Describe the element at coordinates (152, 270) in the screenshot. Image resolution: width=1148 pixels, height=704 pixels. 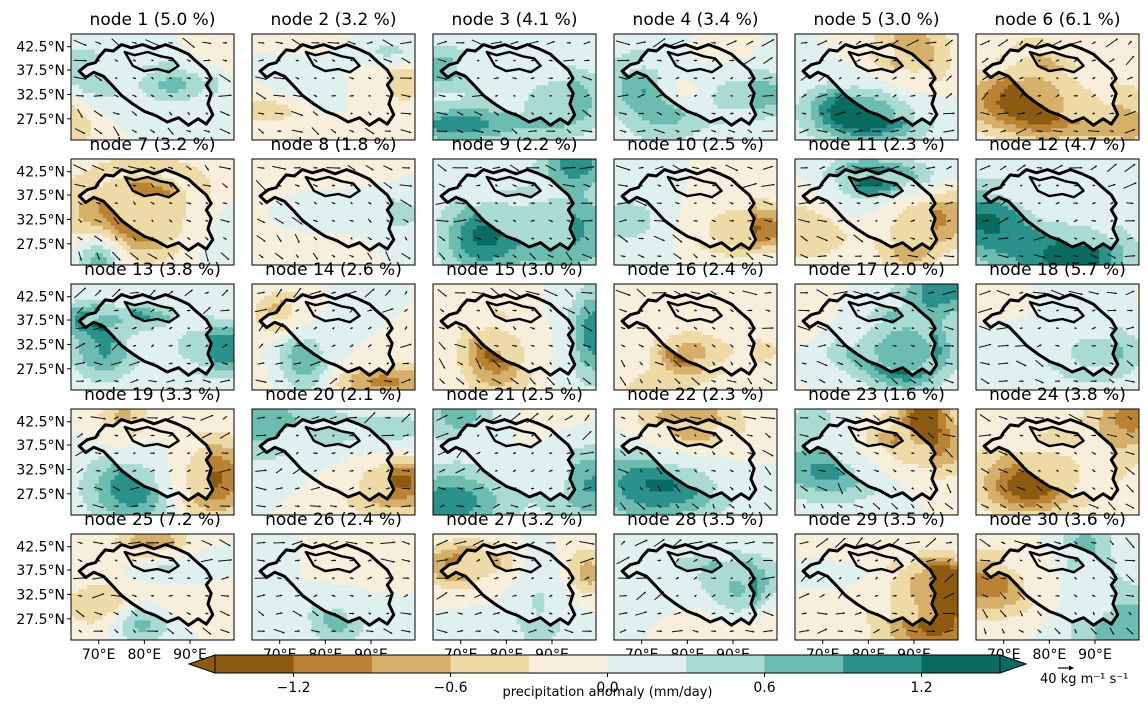
I see `panel-title: node 13 (3.8 %)` at that location.